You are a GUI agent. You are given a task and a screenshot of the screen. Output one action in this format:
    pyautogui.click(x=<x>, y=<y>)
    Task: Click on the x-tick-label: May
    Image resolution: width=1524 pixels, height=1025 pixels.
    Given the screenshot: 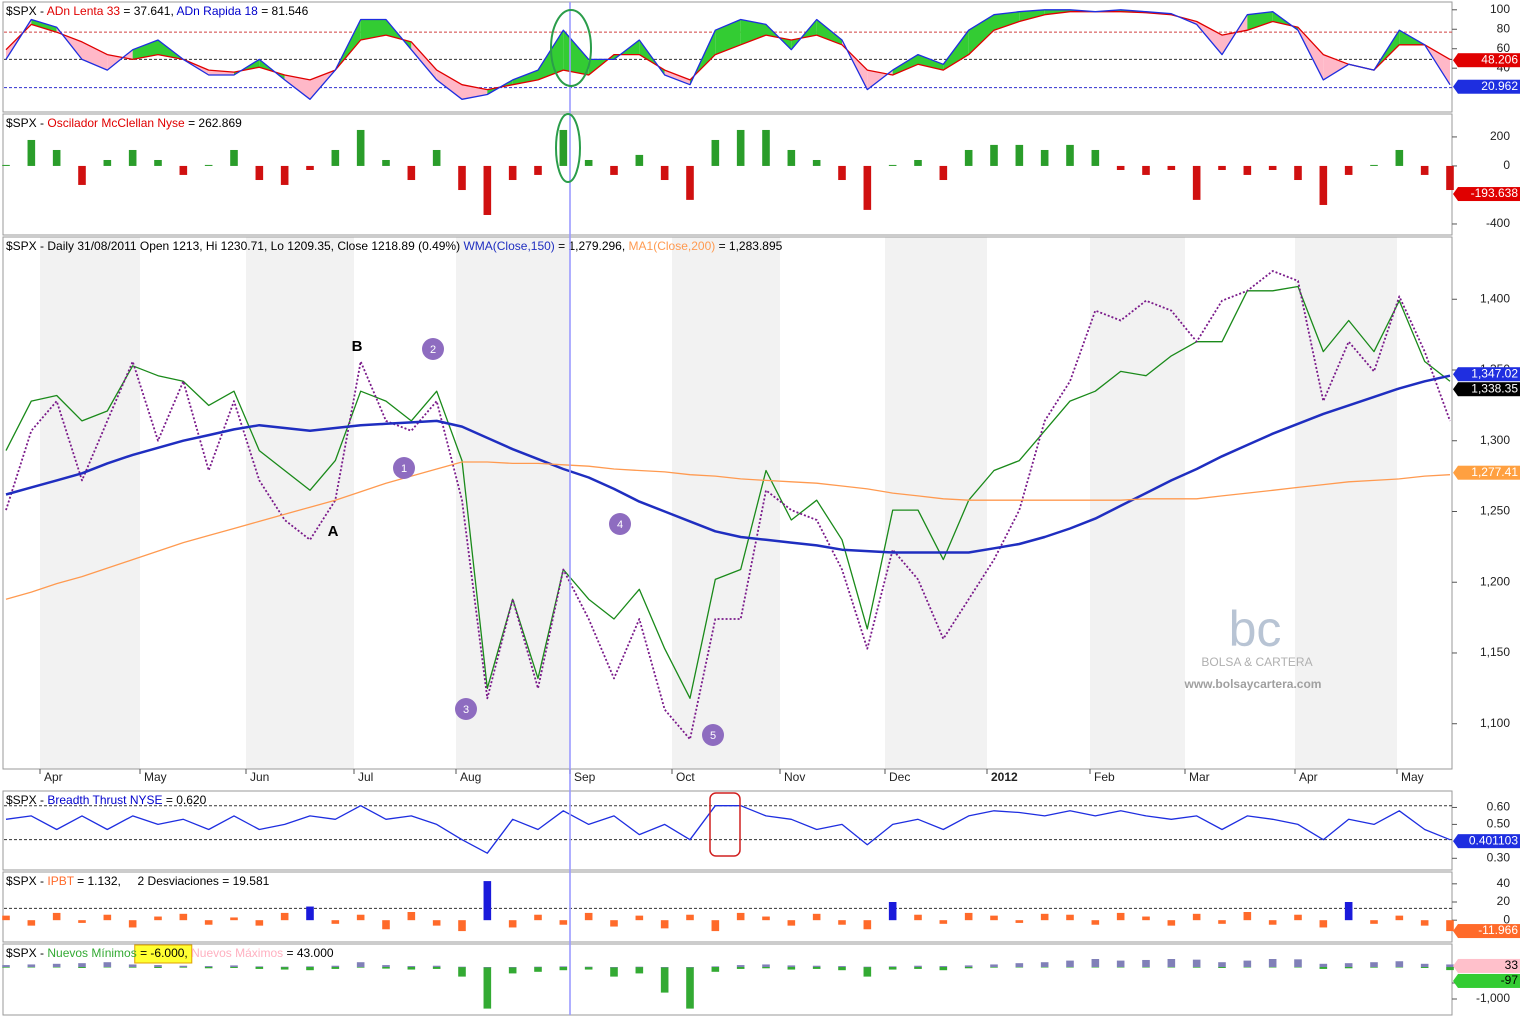 What is the action you would take?
    pyautogui.click(x=155, y=777)
    